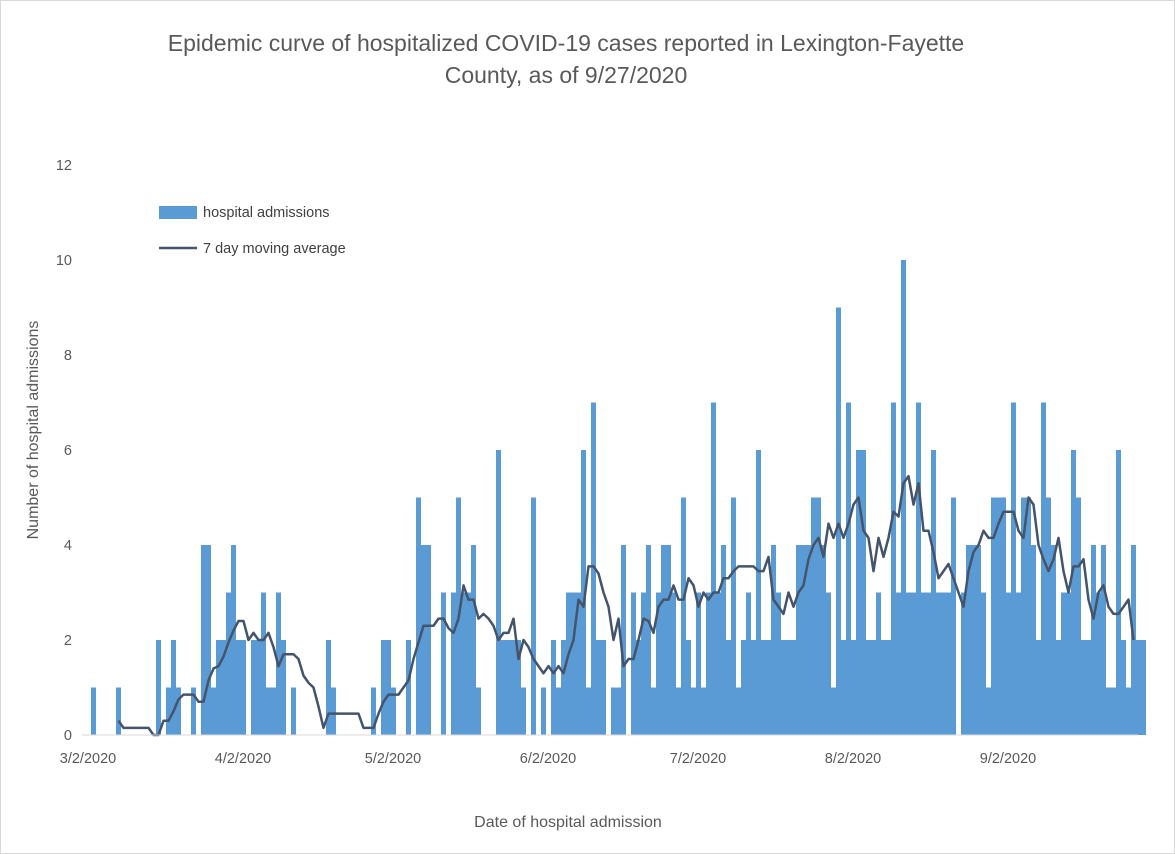 The width and height of the screenshot is (1175, 854). What do you see at coordinates (68, 356) in the screenshot?
I see `y-tick-label: 8` at bounding box center [68, 356].